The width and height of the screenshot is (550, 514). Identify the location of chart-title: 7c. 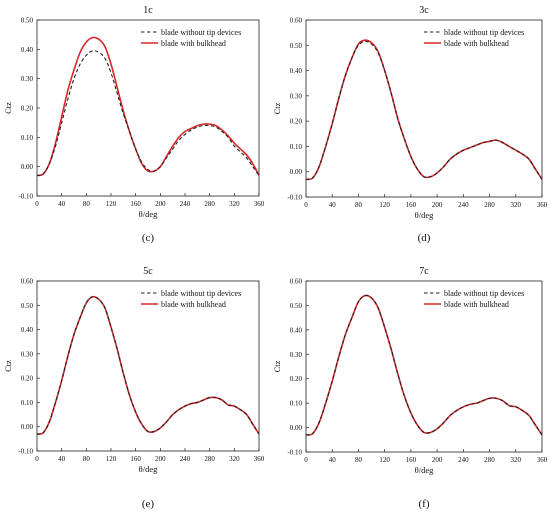
(424, 271).